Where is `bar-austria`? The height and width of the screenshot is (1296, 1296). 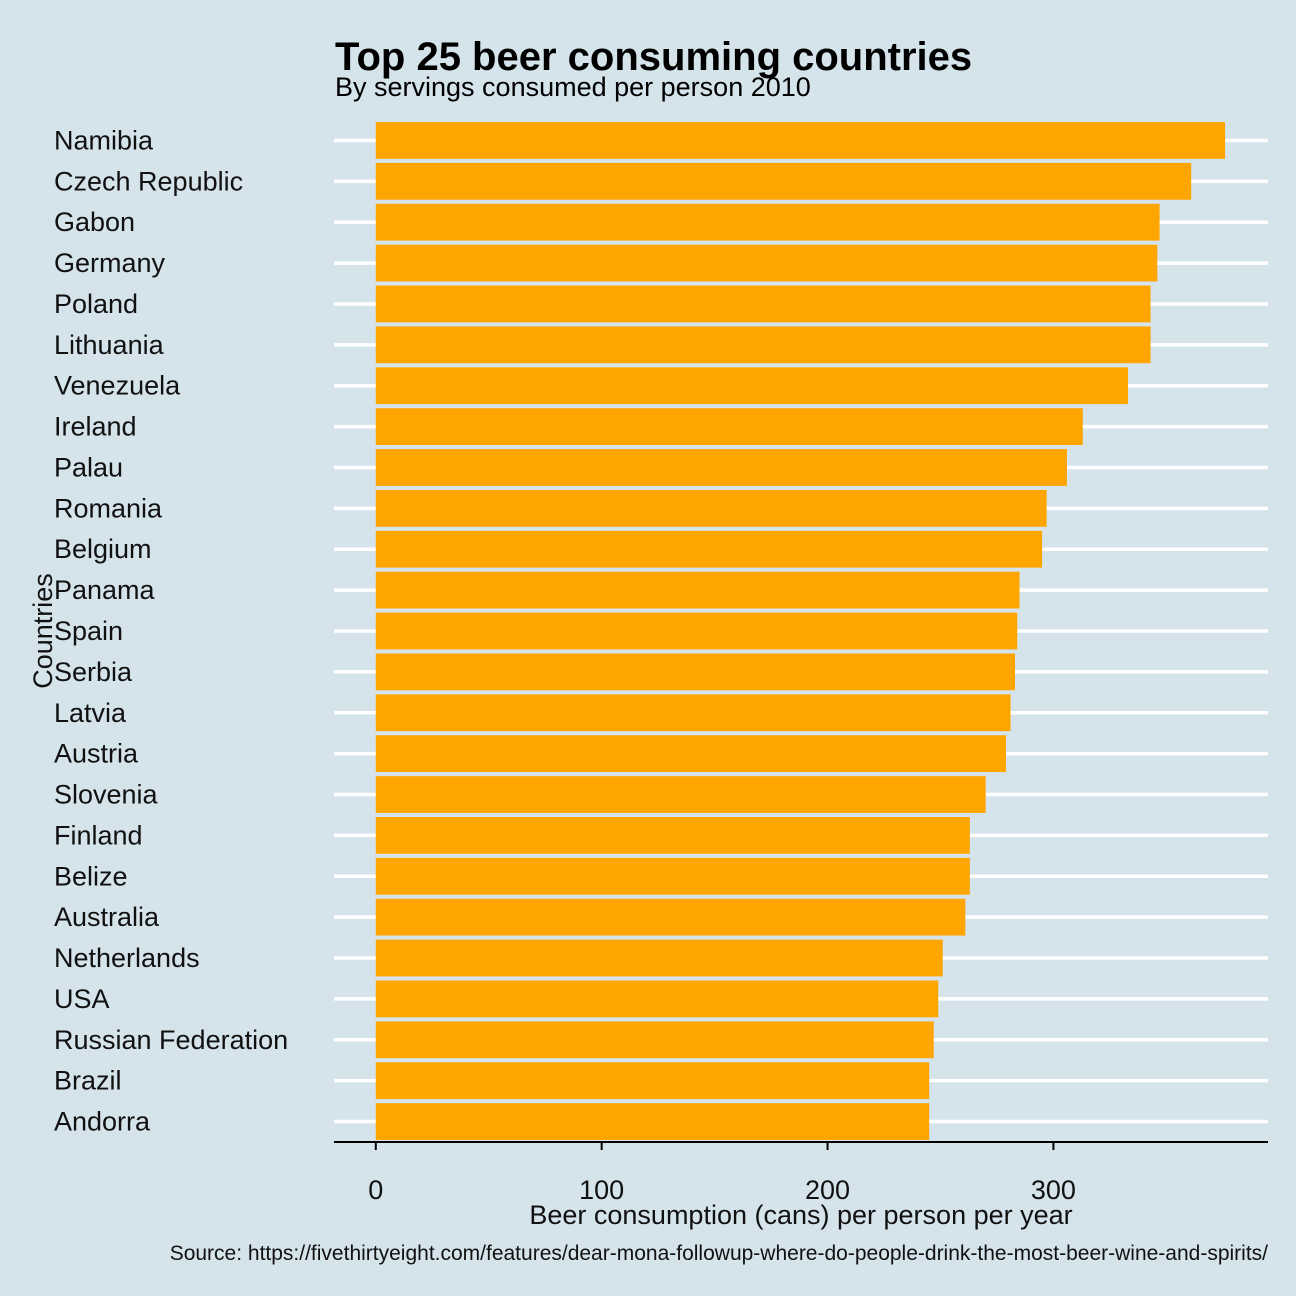
bar-austria is located at coordinates (690, 754).